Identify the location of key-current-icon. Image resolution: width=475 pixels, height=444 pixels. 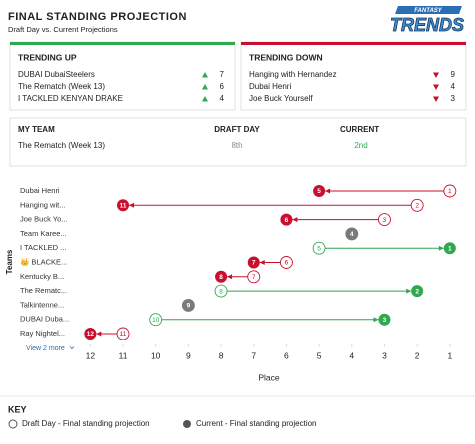
(187, 424).